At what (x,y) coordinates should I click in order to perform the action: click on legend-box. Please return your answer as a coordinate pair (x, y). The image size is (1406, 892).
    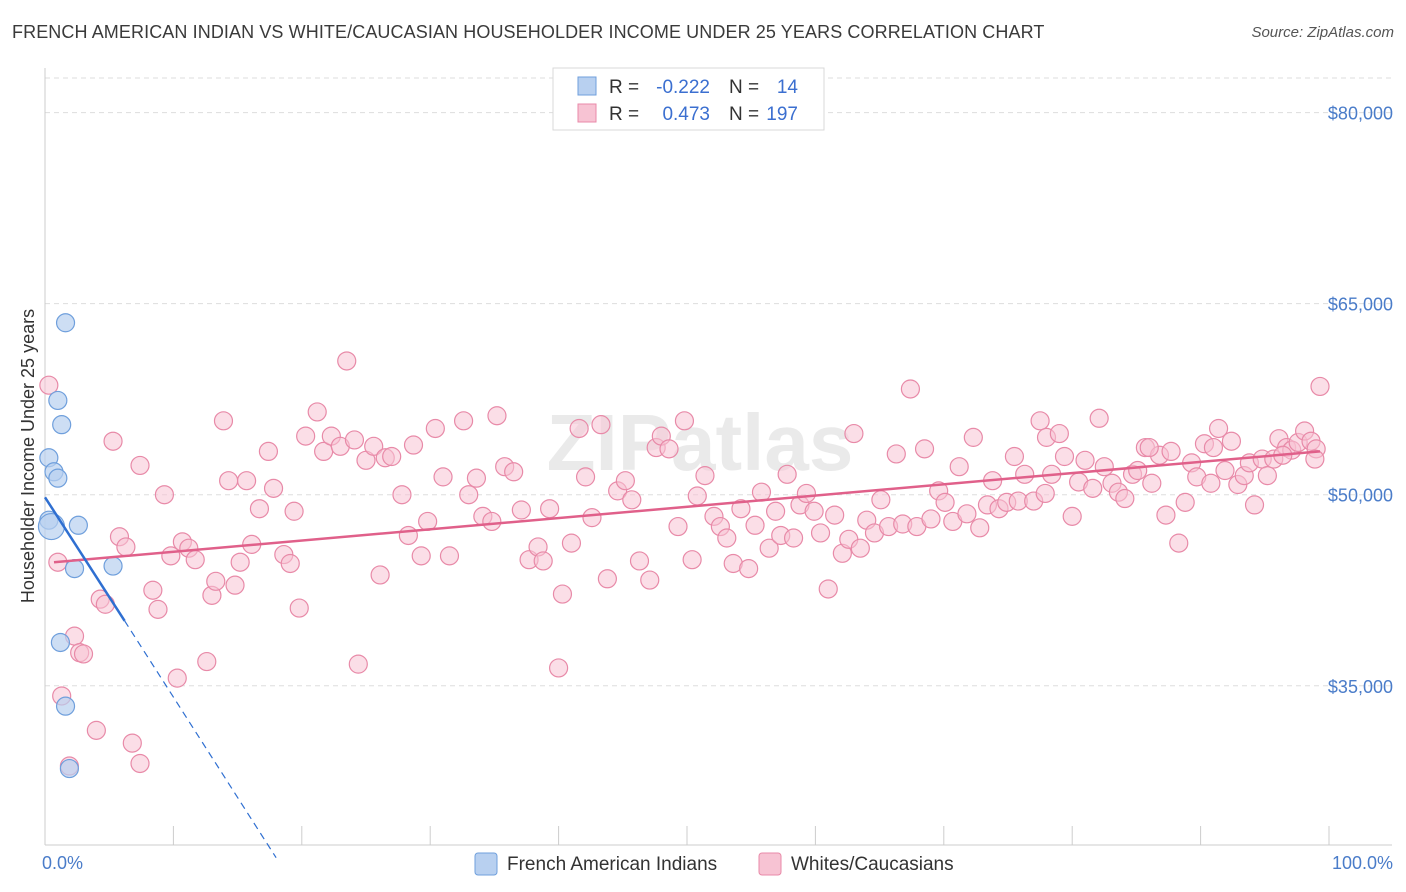
    Looking at the image, I should click on (688, 99).